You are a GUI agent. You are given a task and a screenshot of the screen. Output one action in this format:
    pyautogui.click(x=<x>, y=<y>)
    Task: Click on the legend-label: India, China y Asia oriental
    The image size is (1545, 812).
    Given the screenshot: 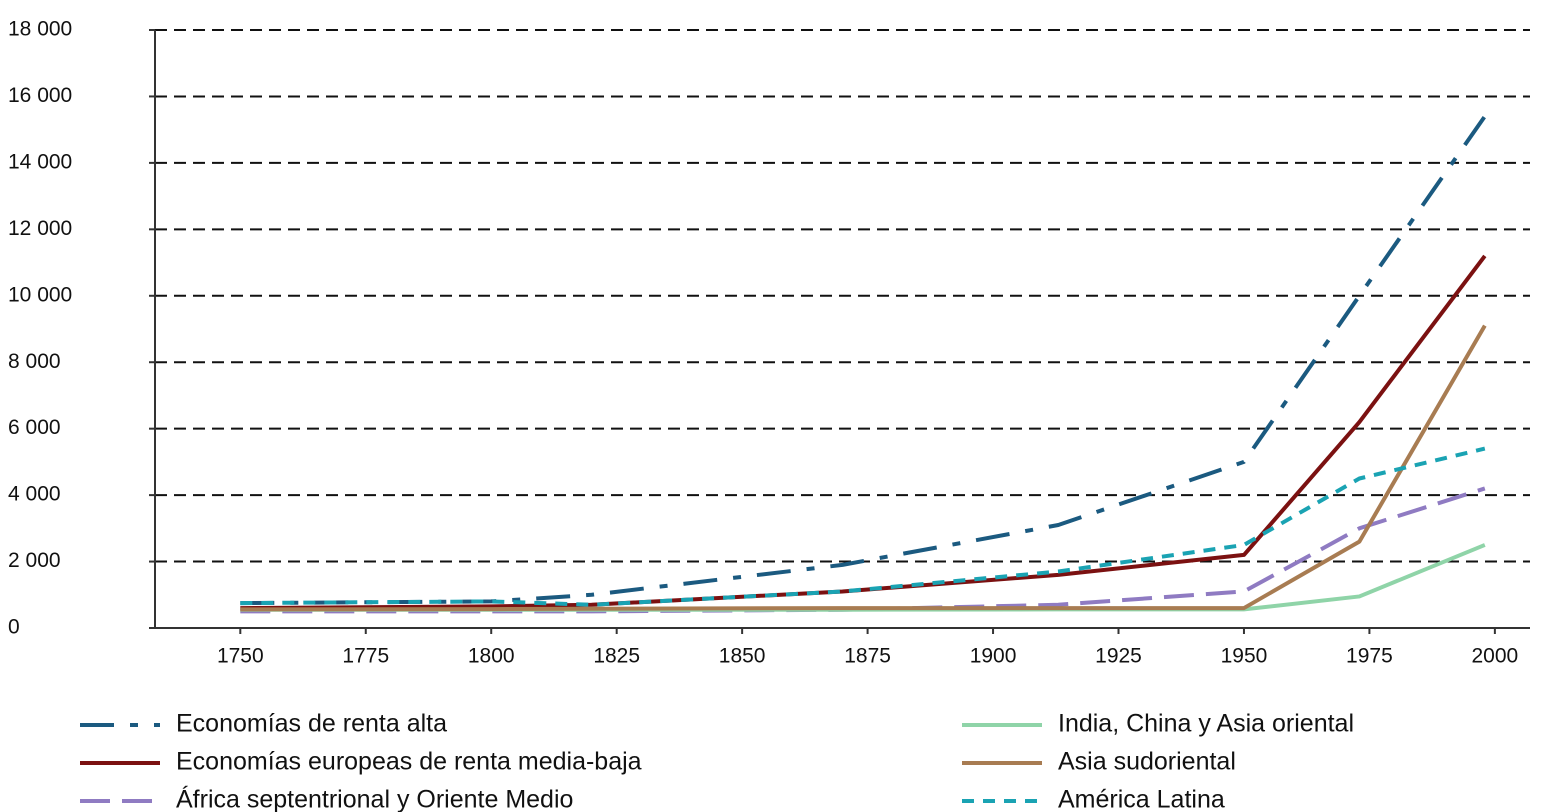 What is the action you would take?
    pyautogui.click(x=1206, y=724)
    